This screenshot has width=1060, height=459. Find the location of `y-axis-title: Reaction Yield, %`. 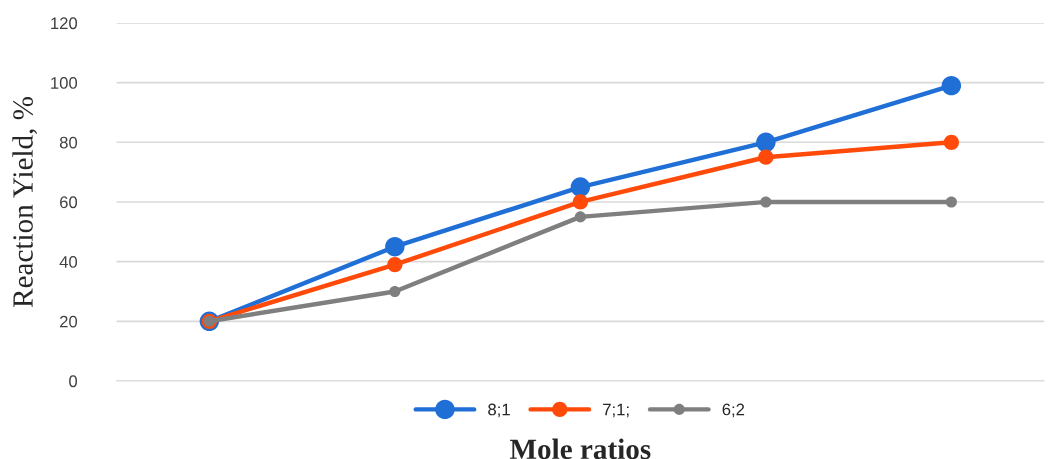

y-axis-title: Reaction Yield, % is located at coordinates (25, 202).